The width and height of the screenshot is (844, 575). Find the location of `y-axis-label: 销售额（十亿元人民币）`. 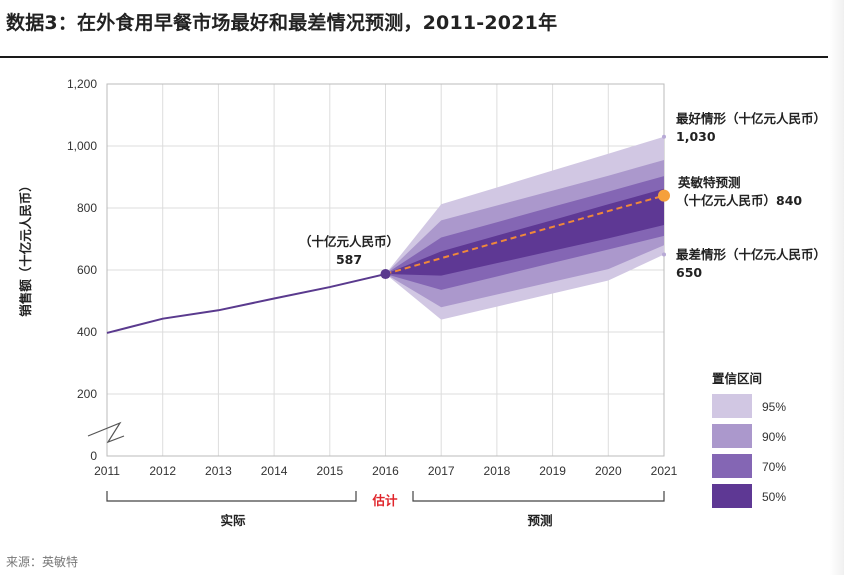

y-axis-label: 销售额（十亿元人民币） is located at coordinates (25, 248).